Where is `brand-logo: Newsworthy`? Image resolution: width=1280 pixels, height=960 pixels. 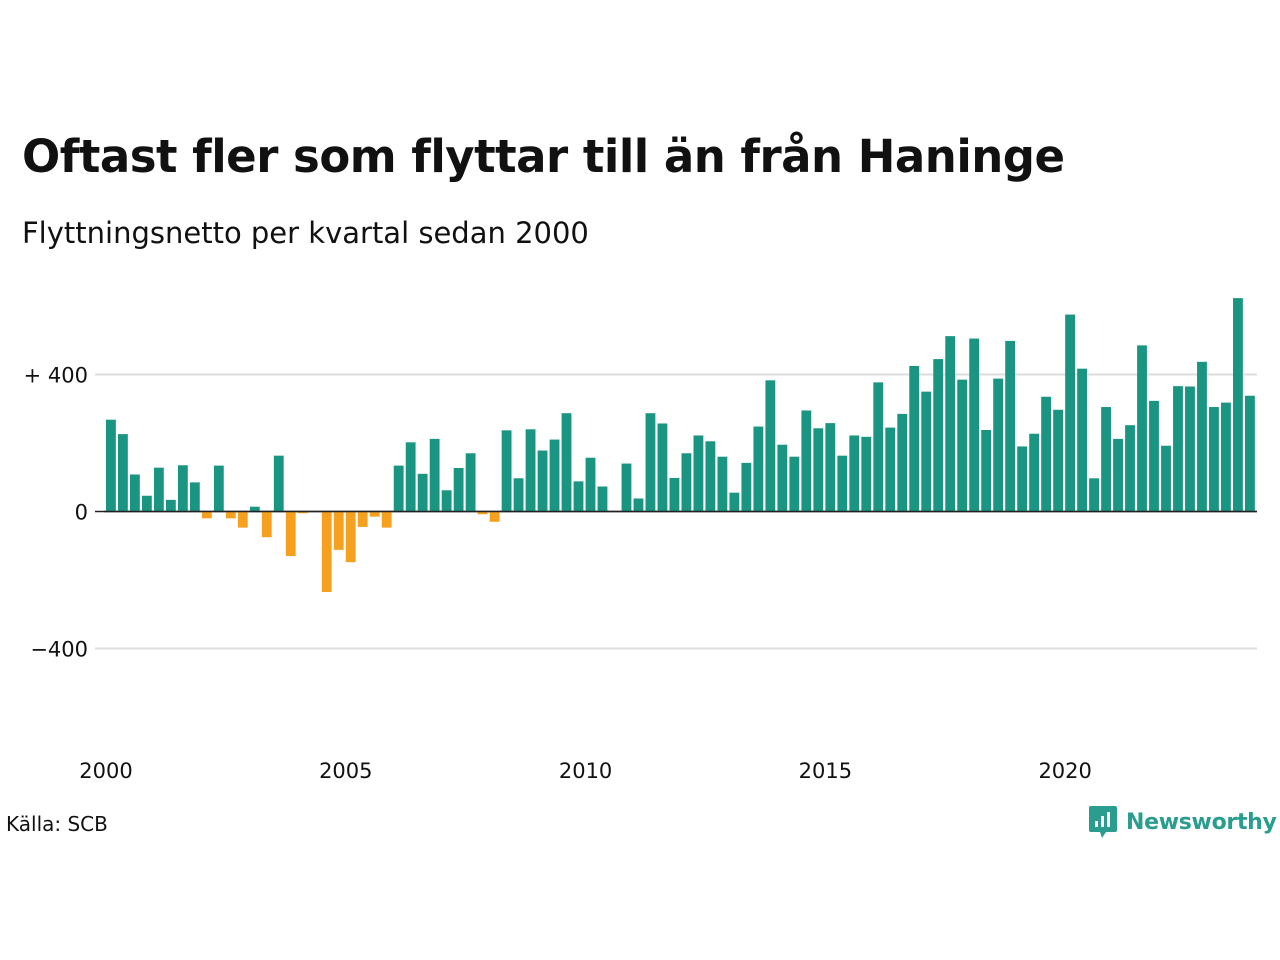
brand-logo: Newsworthy is located at coordinates (1182, 822).